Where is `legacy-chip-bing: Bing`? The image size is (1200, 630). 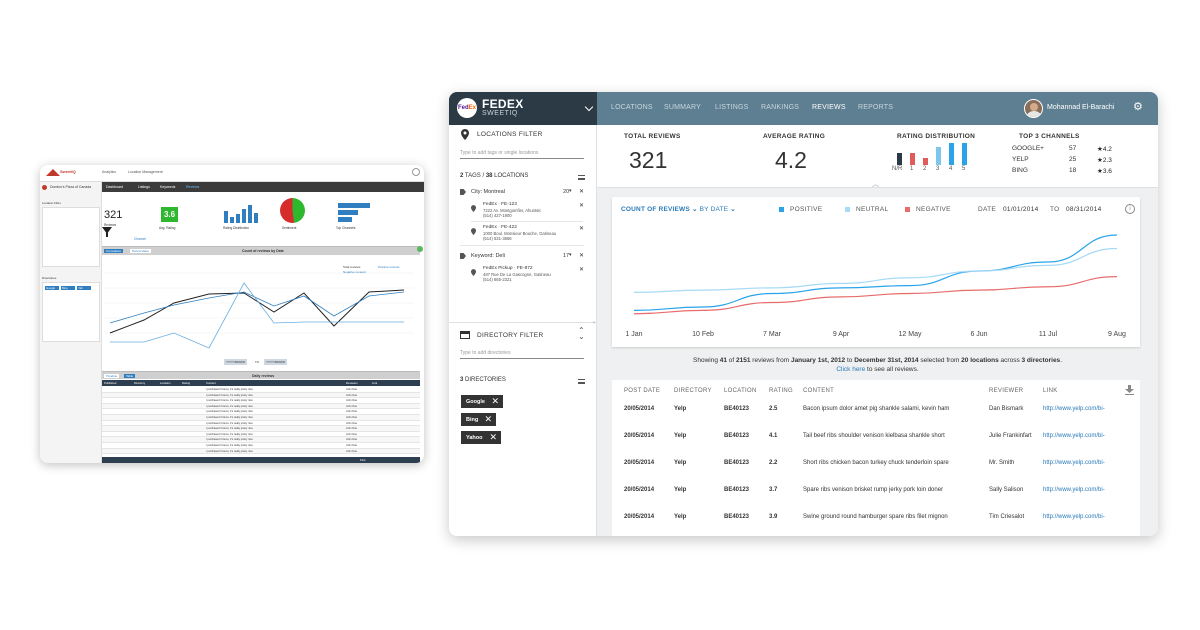
legacy-chip-bing: Bing is located at coordinates (68, 288).